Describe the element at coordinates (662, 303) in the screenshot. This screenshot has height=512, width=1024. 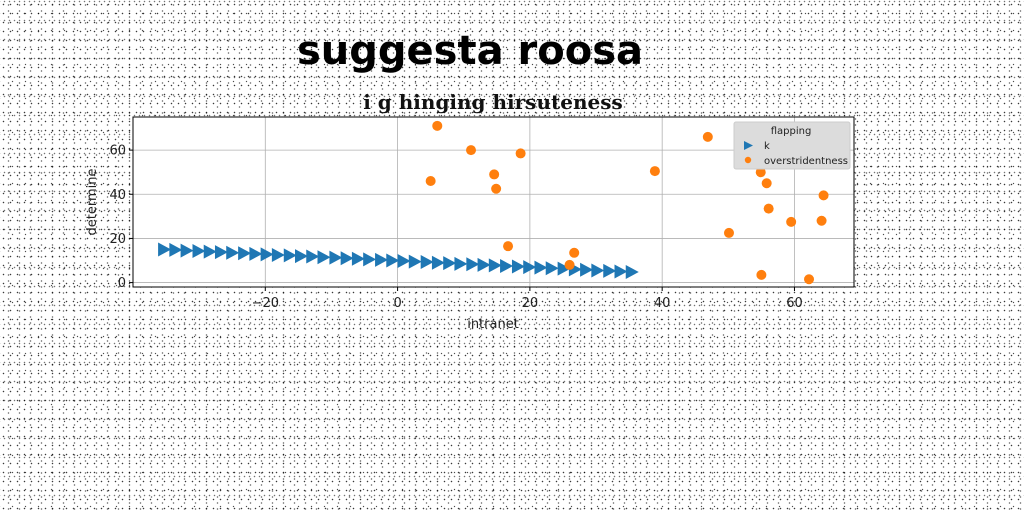
I see `x-tick-label: 40` at that location.